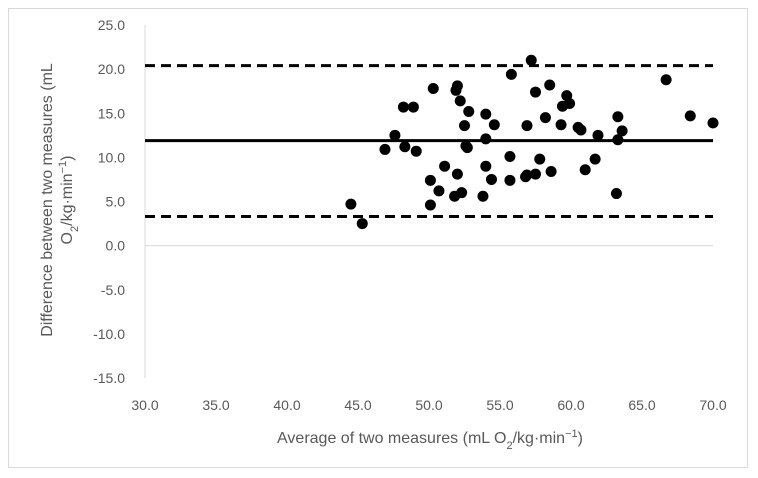 The image size is (758, 478). Describe the element at coordinates (111, 25) in the screenshot. I see `y-tick-label: 25.0` at that location.